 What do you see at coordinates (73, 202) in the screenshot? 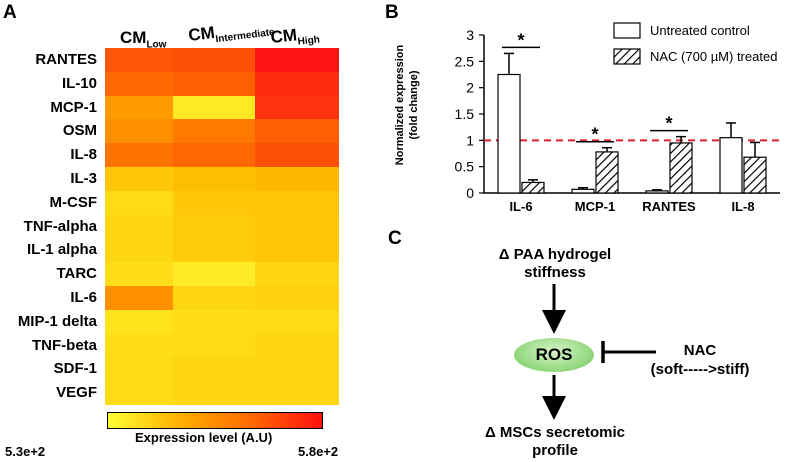
I see `heatmap-row-label: M-CSF` at bounding box center [73, 202].